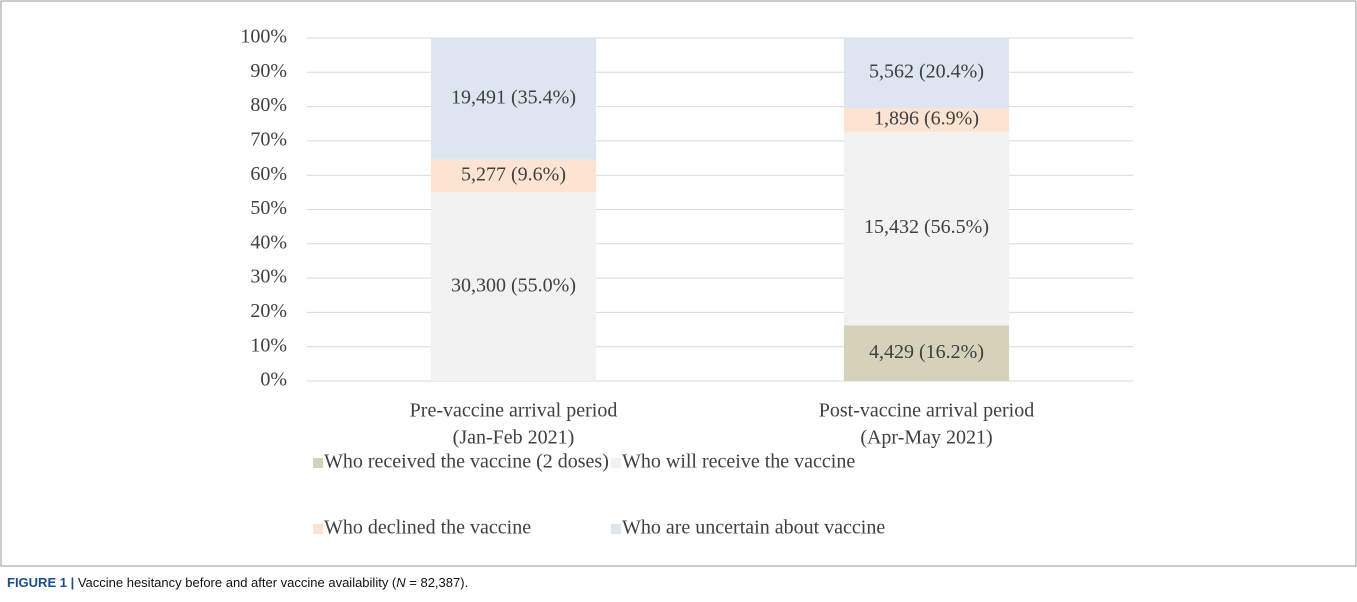 This screenshot has height=602, width=1357. I want to click on data-label: 4,429 (16.2%), so click(926, 352).